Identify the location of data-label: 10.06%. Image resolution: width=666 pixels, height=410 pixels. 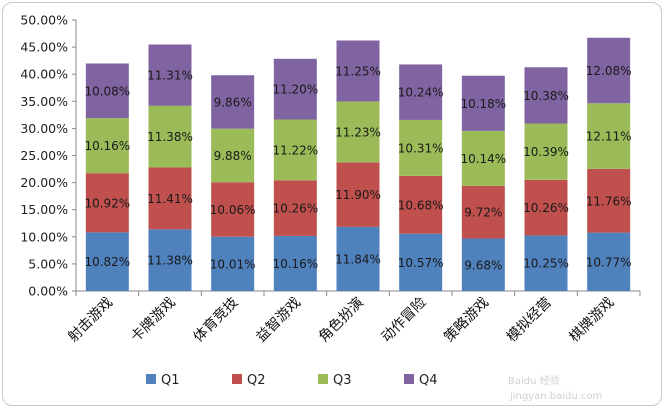
(233, 210).